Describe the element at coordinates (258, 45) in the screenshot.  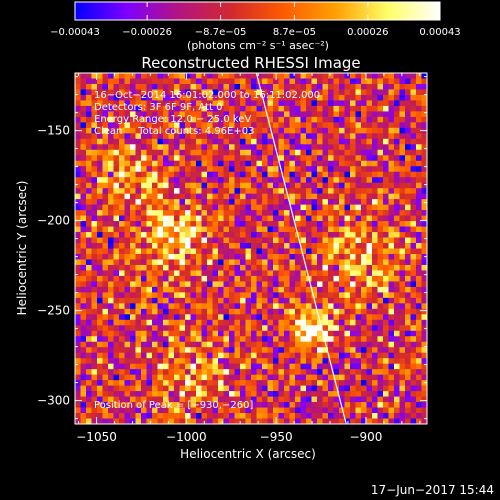
I see `colorbar-unit-label: (photons cm⁻² s⁻¹ asec⁻²)` at that location.